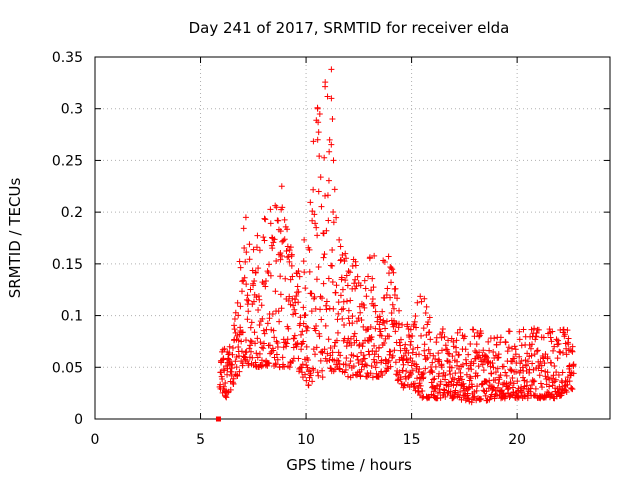 The image size is (640, 480). Describe the element at coordinates (412, 440) in the screenshot. I see `x-tick-label: 15` at that location.